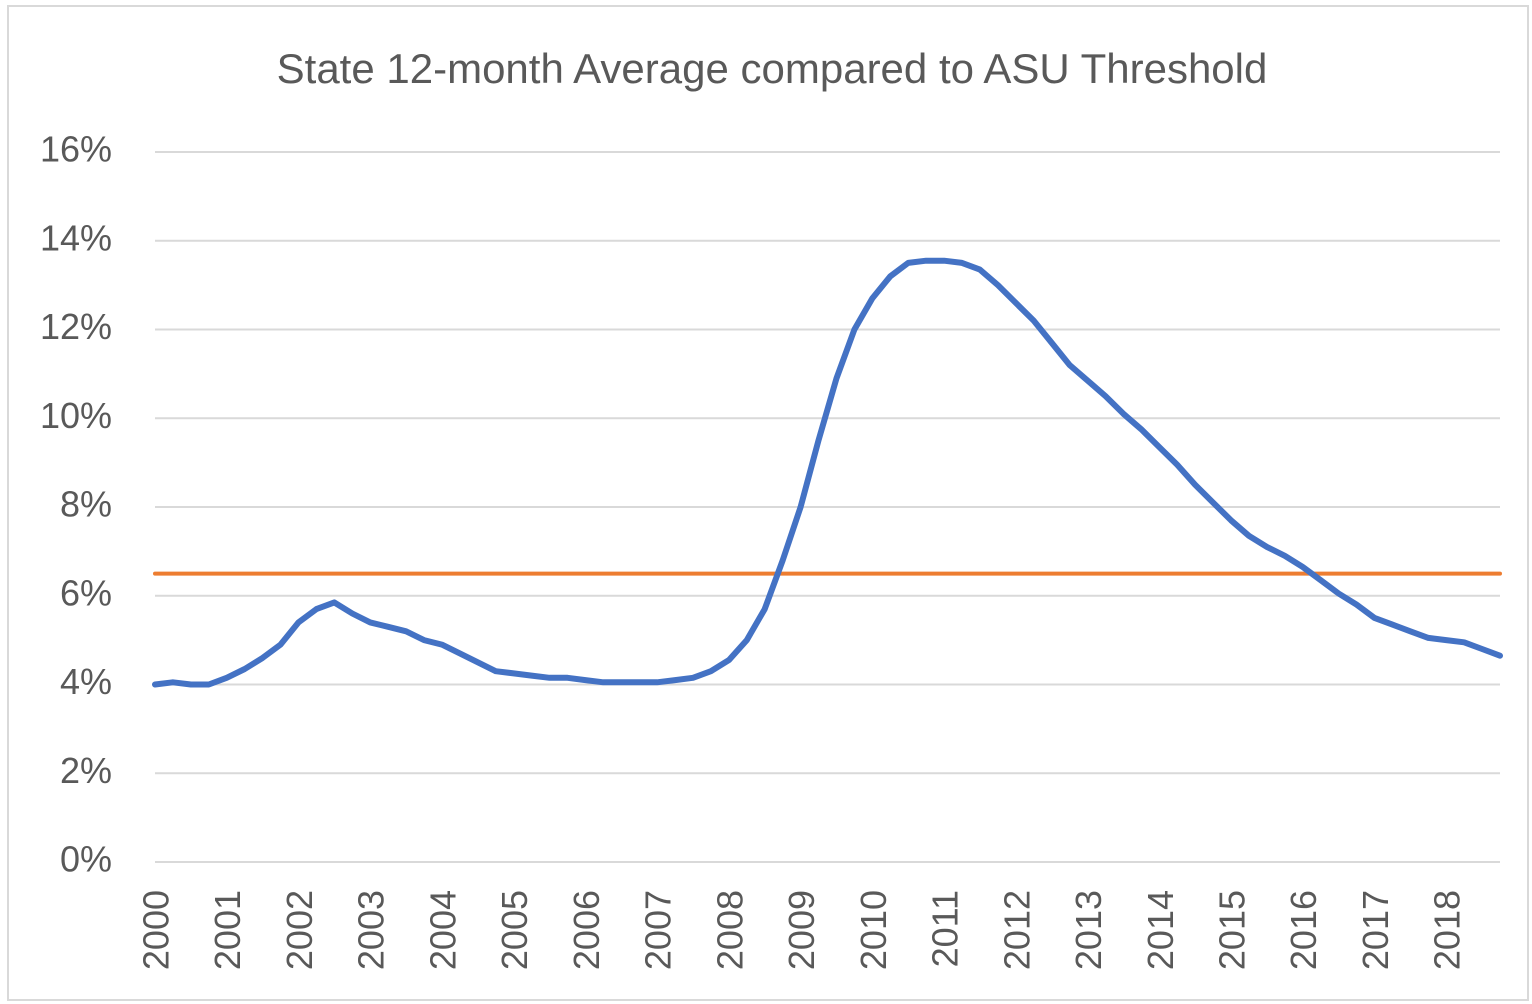 The height and width of the screenshot is (1004, 1532). What do you see at coordinates (76, 149) in the screenshot?
I see `y-tick-label: 16%` at bounding box center [76, 149].